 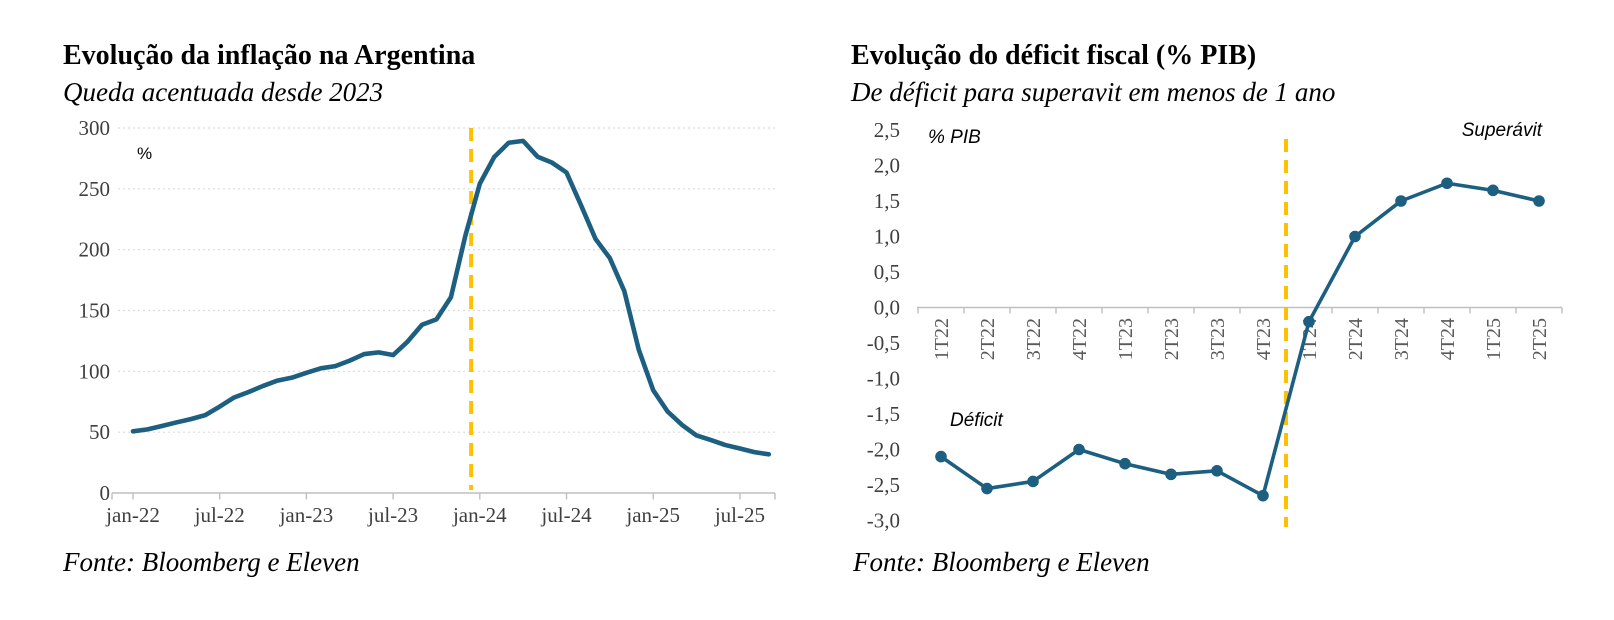 What do you see at coordinates (95, 189) in the screenshot?
I see `y-tick-label: 250` at bounding box center [95, 189].